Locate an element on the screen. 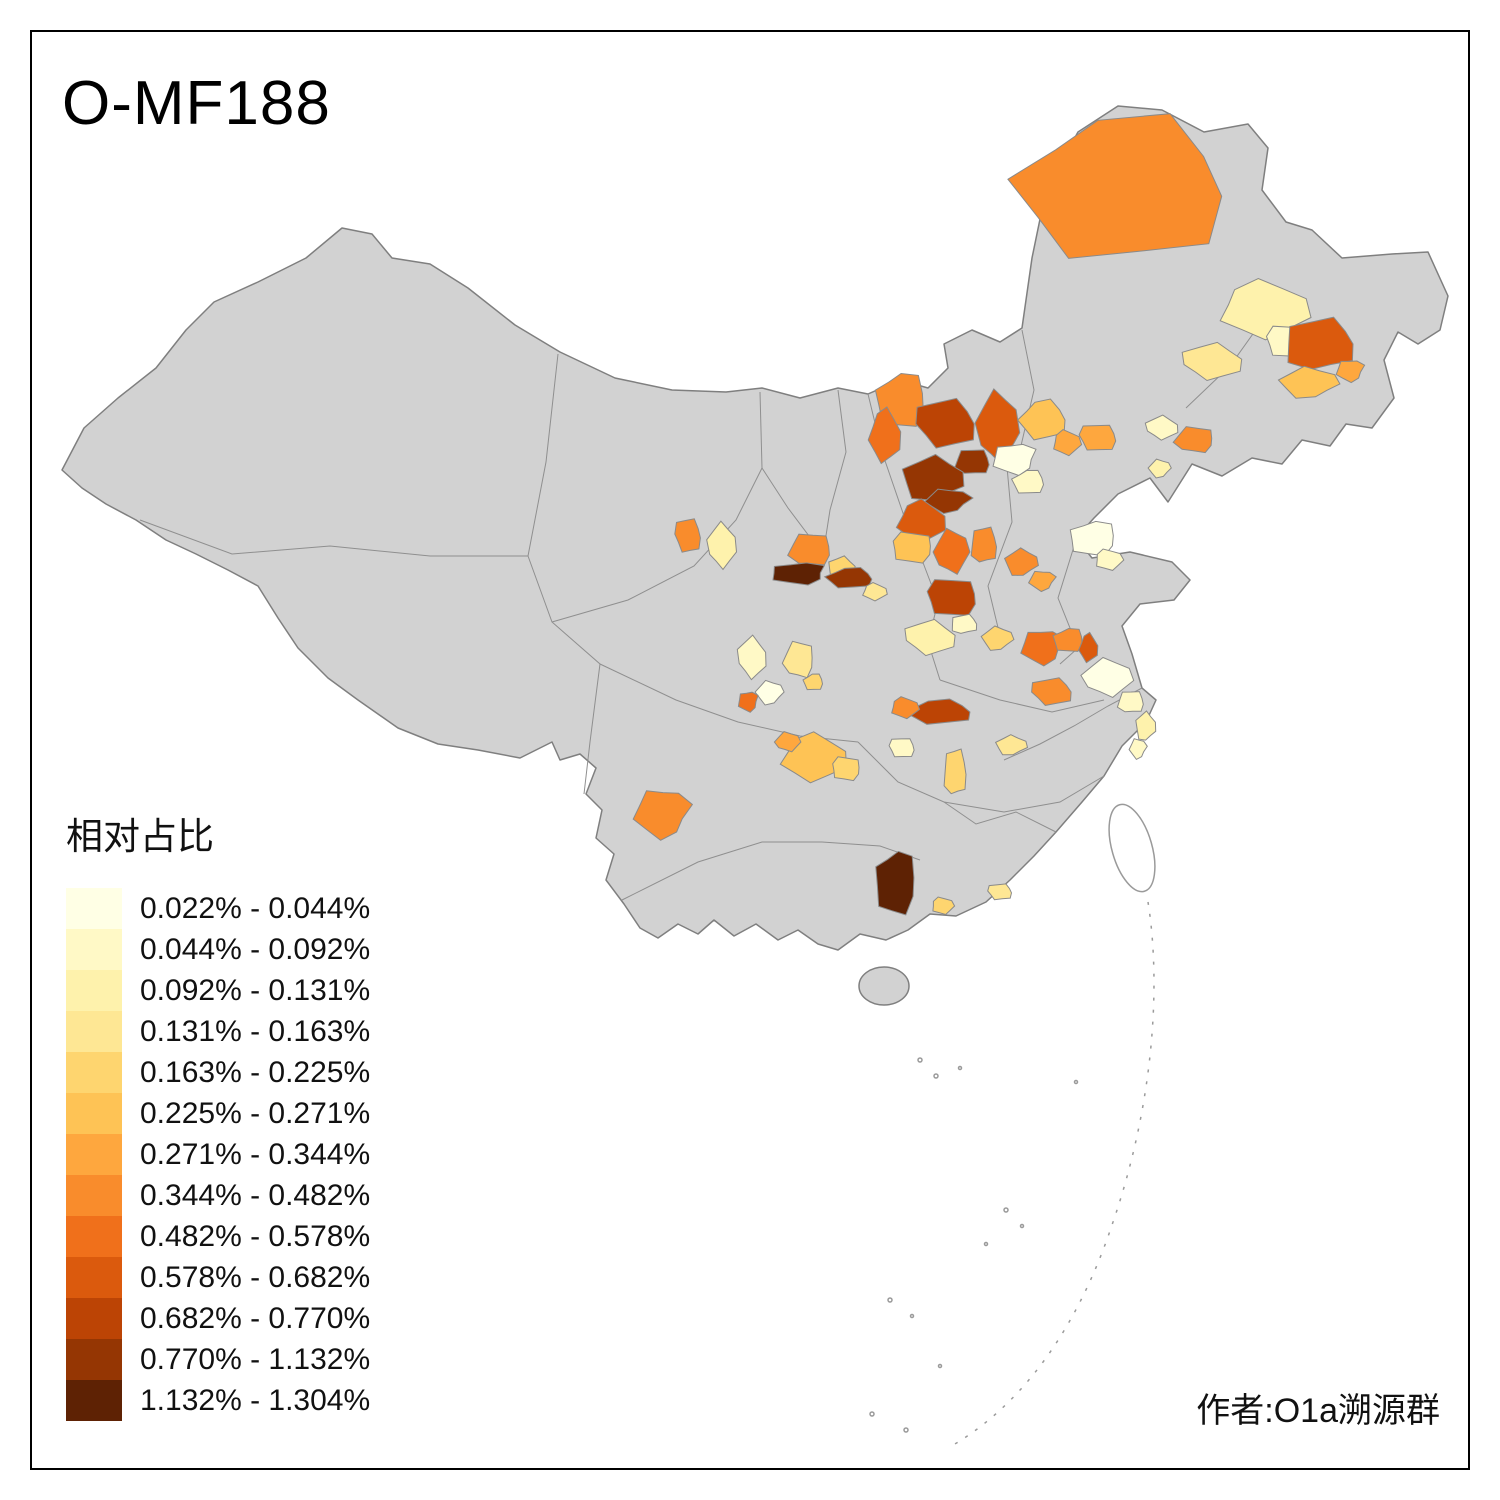  legend-label: 0.163% - 0.225% is located at coordinates (255, 1072).